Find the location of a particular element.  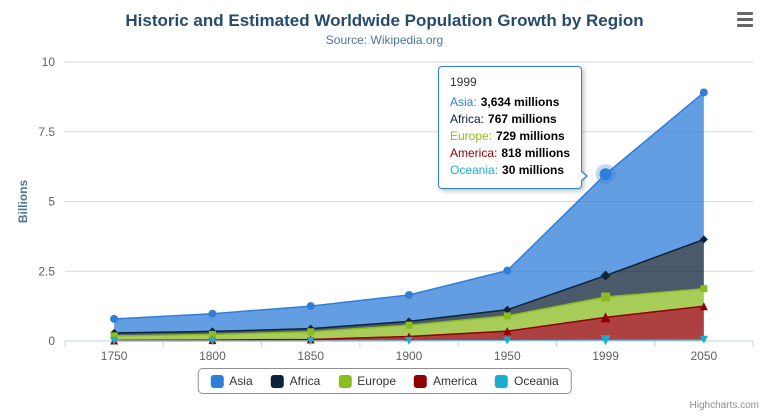

legend-item-asia: Asia is located at coordinates (231, 381).